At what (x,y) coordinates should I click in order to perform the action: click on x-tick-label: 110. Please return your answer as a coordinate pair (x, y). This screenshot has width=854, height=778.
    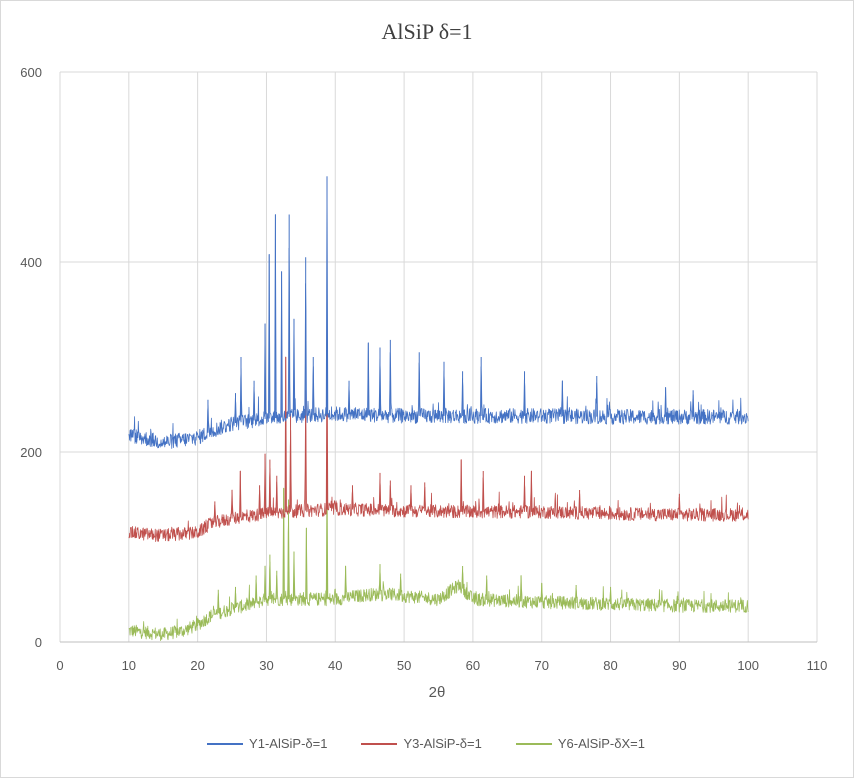
    Looking at the image, I should click on (817, 665).